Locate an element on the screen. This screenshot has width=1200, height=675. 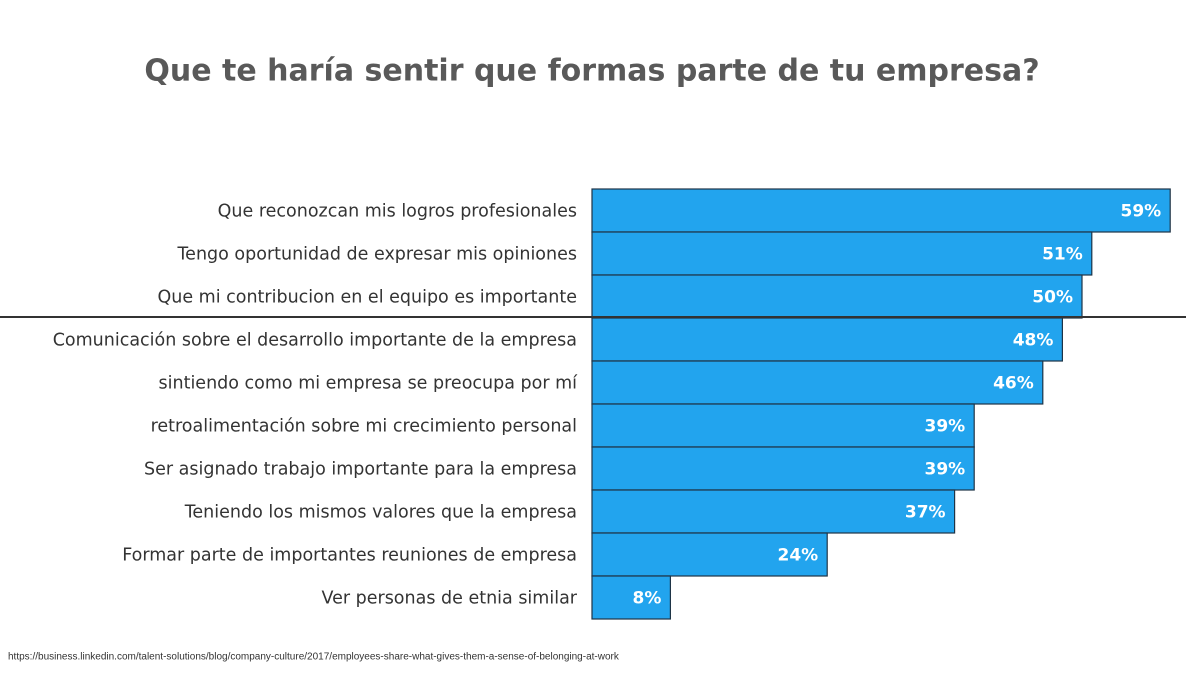
value-label: 51% is located at coordinates (1062, 255).